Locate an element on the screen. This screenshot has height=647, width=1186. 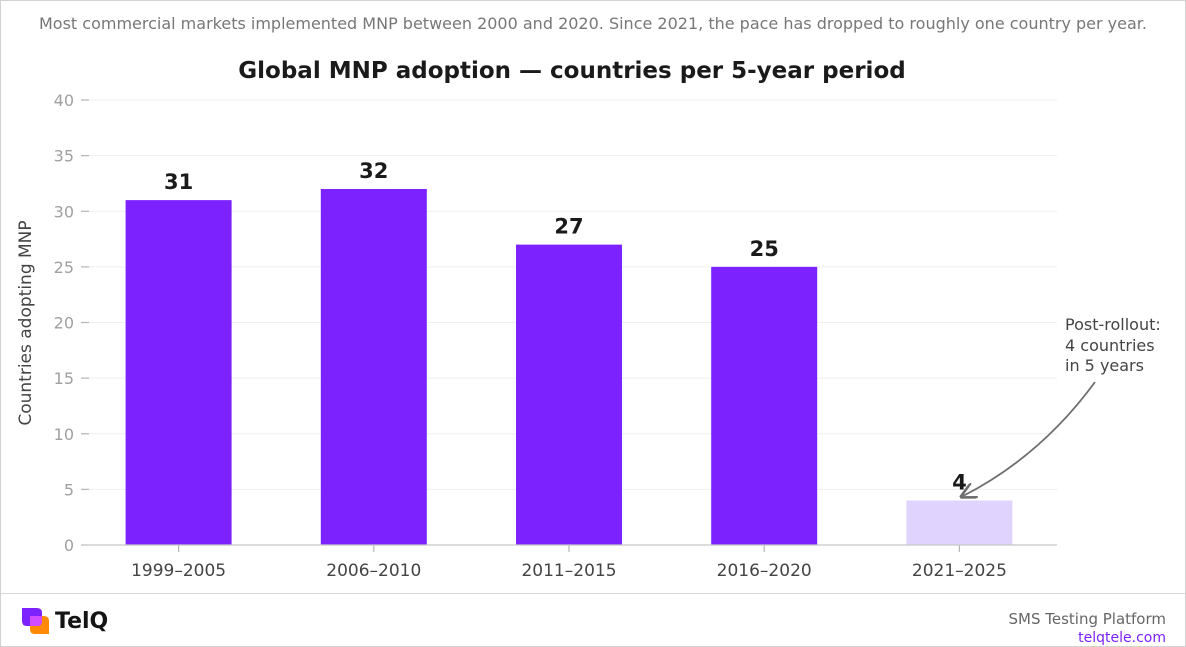
y-axis-ticks: 0 5 10 15 20 25 30 35 40 is located at coordinates (71, 323).